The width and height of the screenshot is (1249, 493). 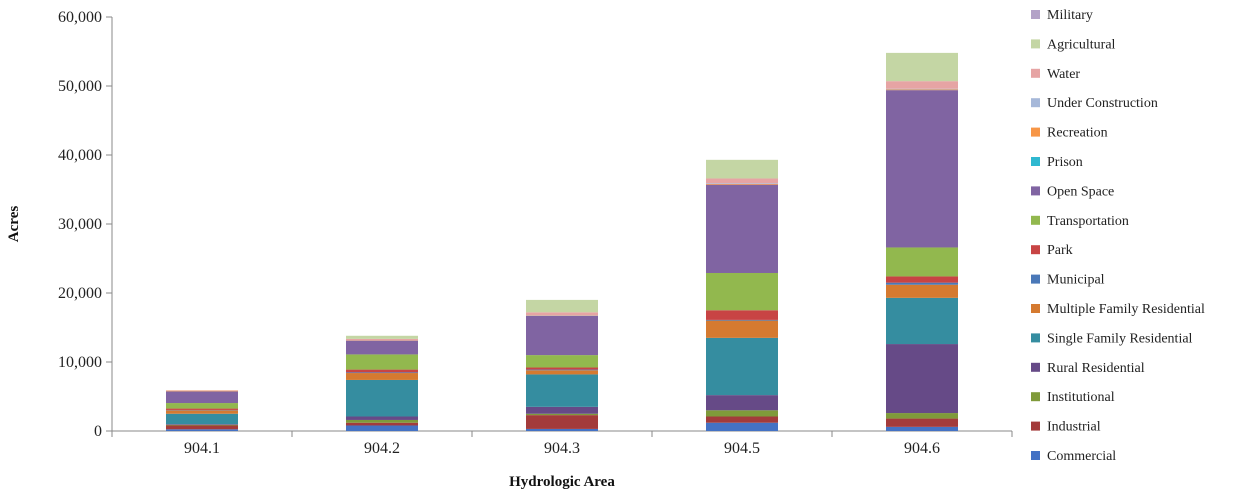 I want to click on y-tick-label: 50,000, so click(x=80, y=86).